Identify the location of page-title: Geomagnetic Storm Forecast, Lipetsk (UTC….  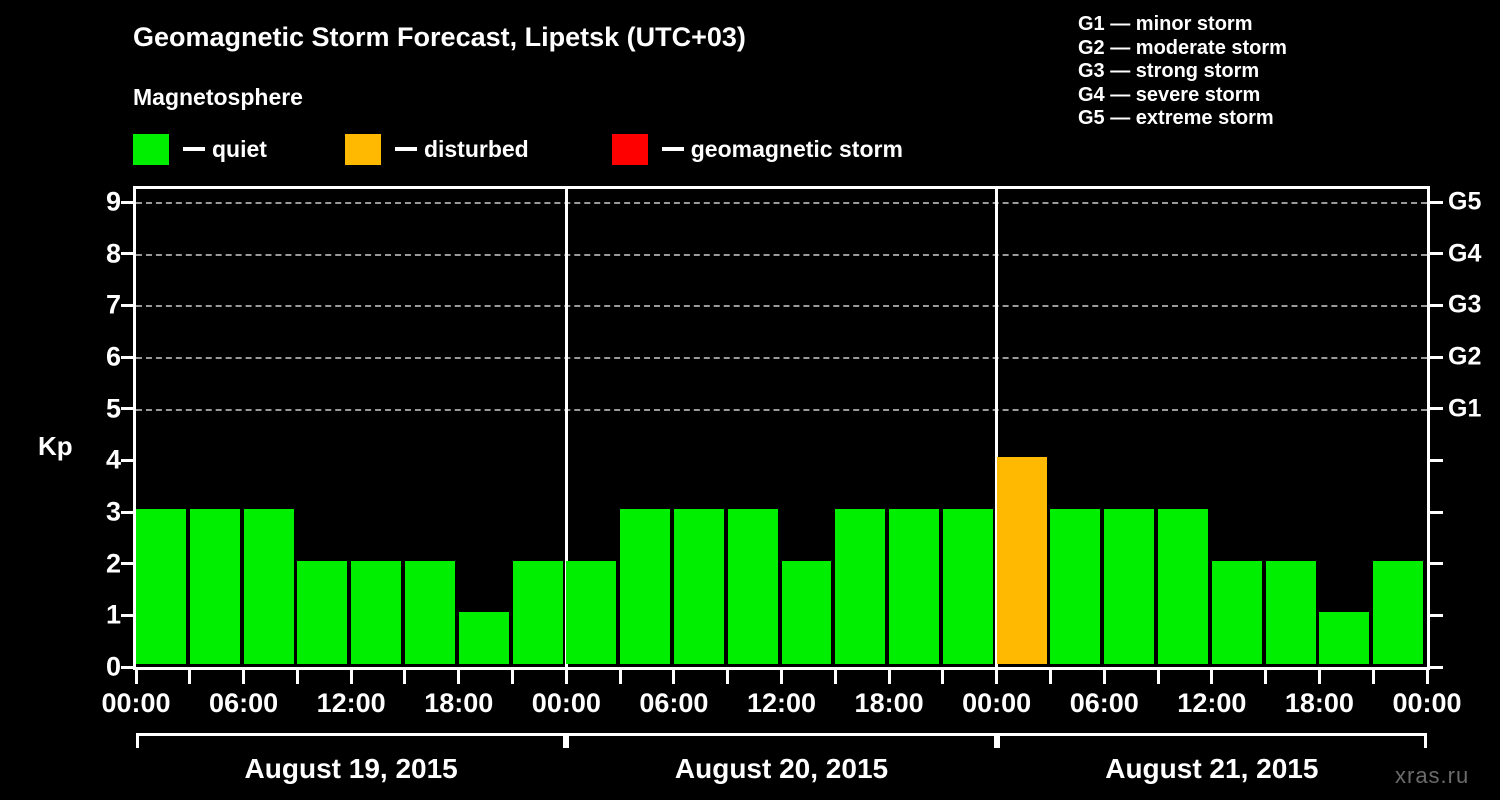
(439, 37).